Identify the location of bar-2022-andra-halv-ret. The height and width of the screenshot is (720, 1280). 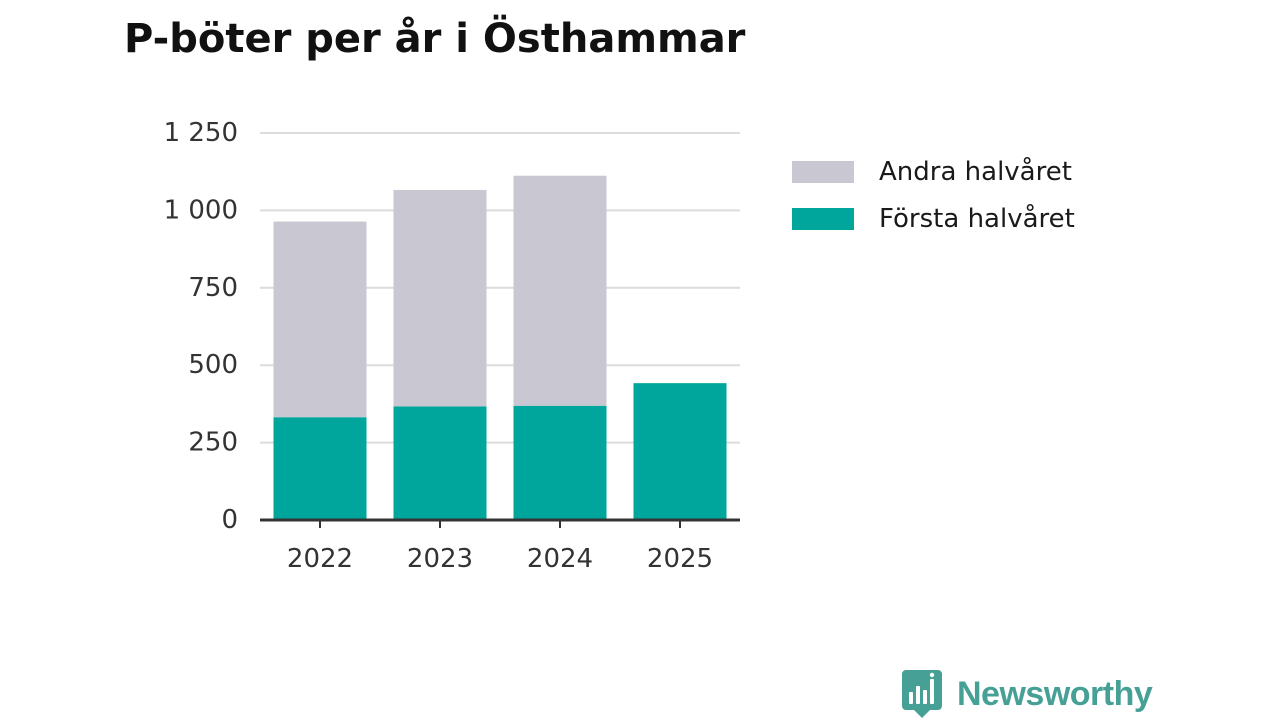
(320, 319).